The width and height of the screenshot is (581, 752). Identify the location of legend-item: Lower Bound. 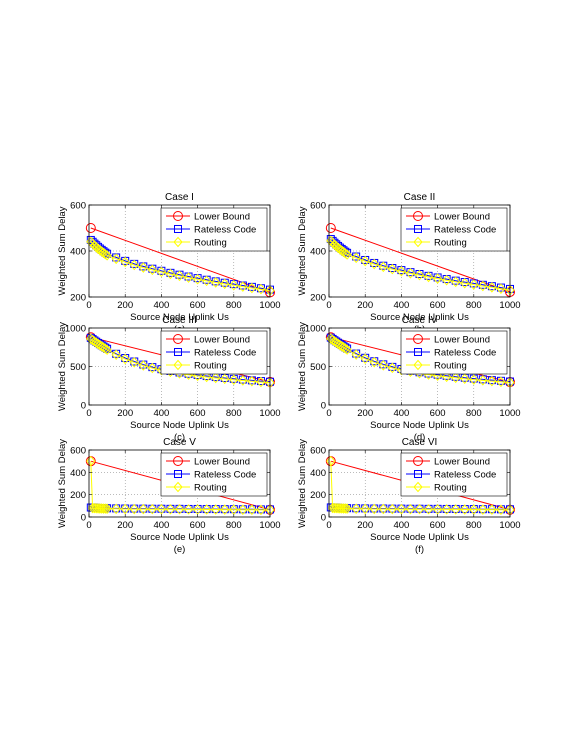
(448, 217).